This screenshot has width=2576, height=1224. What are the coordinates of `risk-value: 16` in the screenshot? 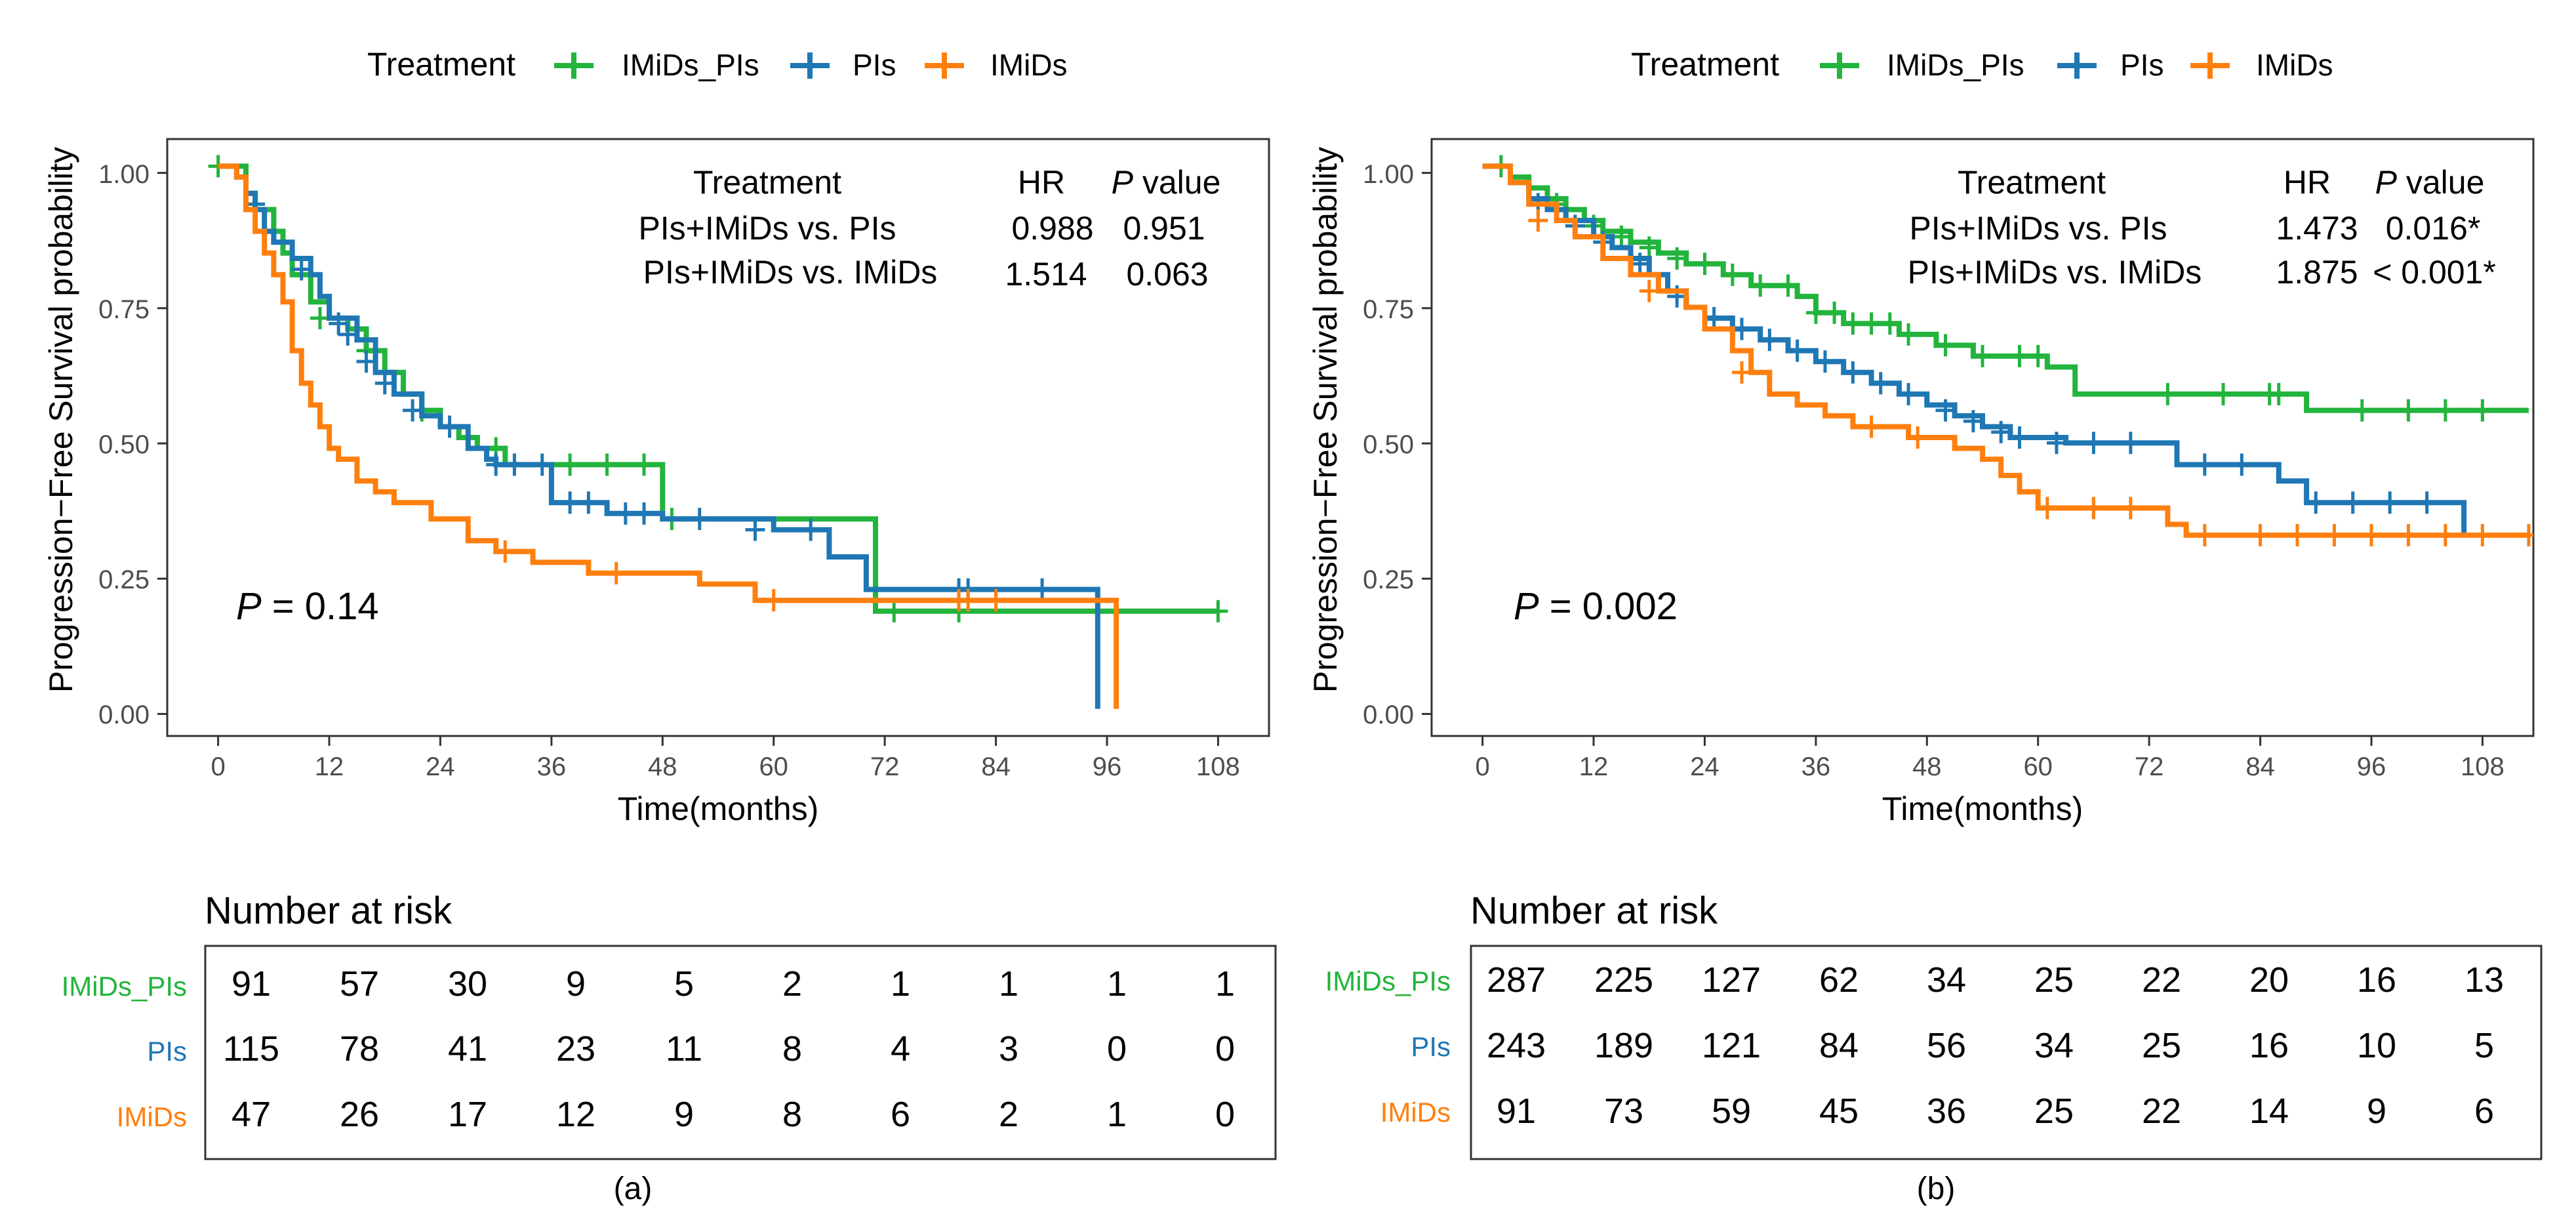 It's located at (2269, 1045).